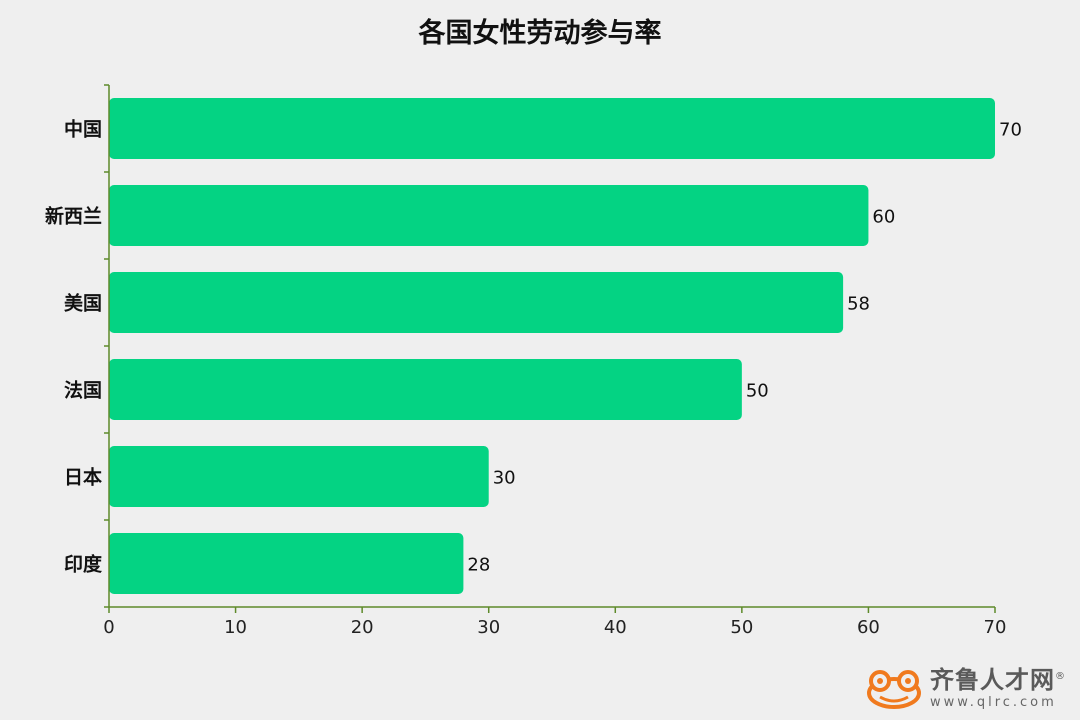 The height and width of the screenshot is (720, 1080). What do you see at coordinates (73, 216) in the screenshot?
I see `category-label-1: 新西兰` at bounding box center [73, 216].